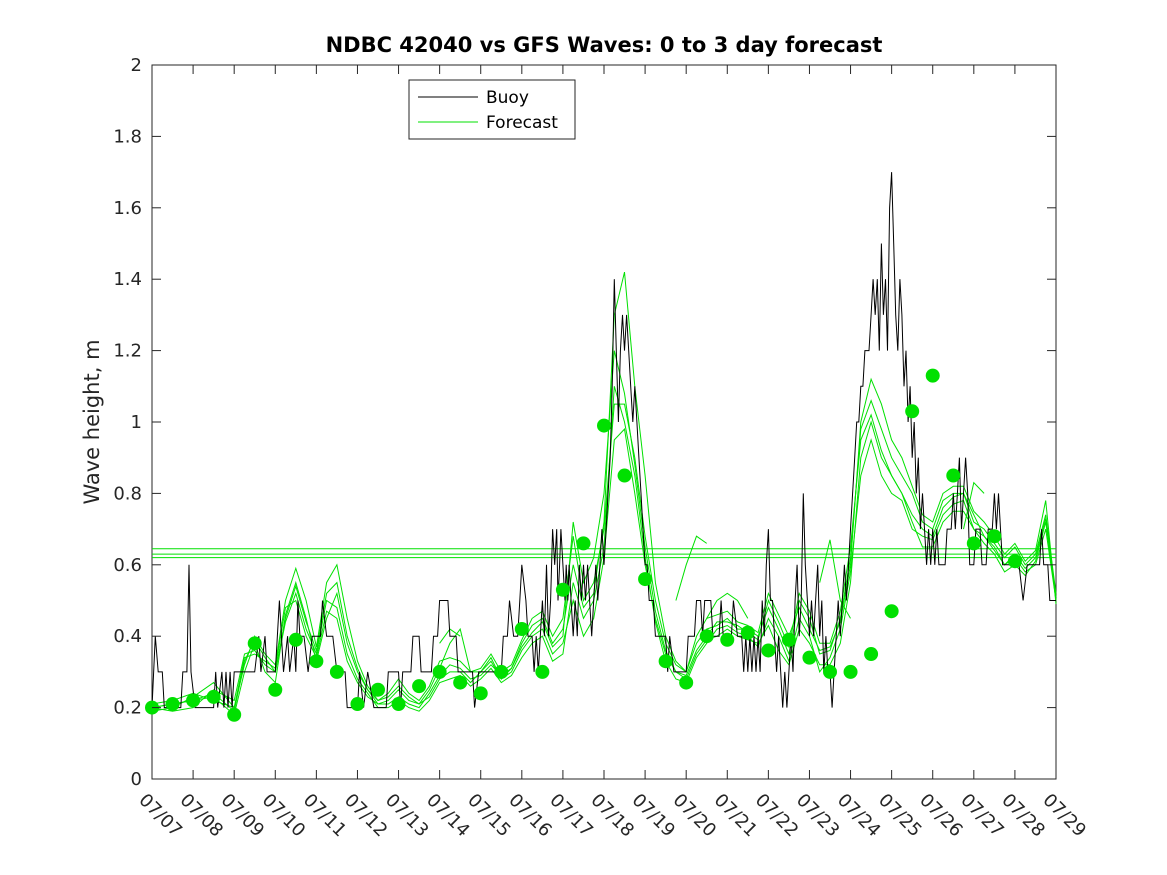 This screenshot has height=875, width=1167. I want to click on y-tick-label: 1.6, so click(127, 208).